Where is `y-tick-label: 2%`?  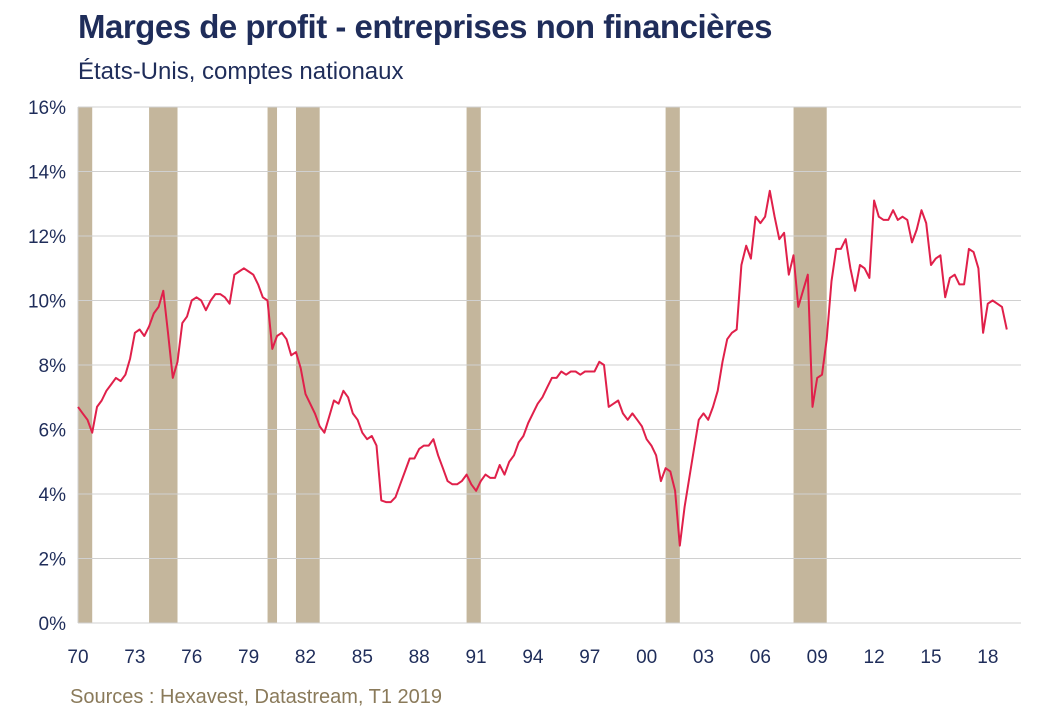 y-tick-label: 2% is located at coordinates (53, 560).